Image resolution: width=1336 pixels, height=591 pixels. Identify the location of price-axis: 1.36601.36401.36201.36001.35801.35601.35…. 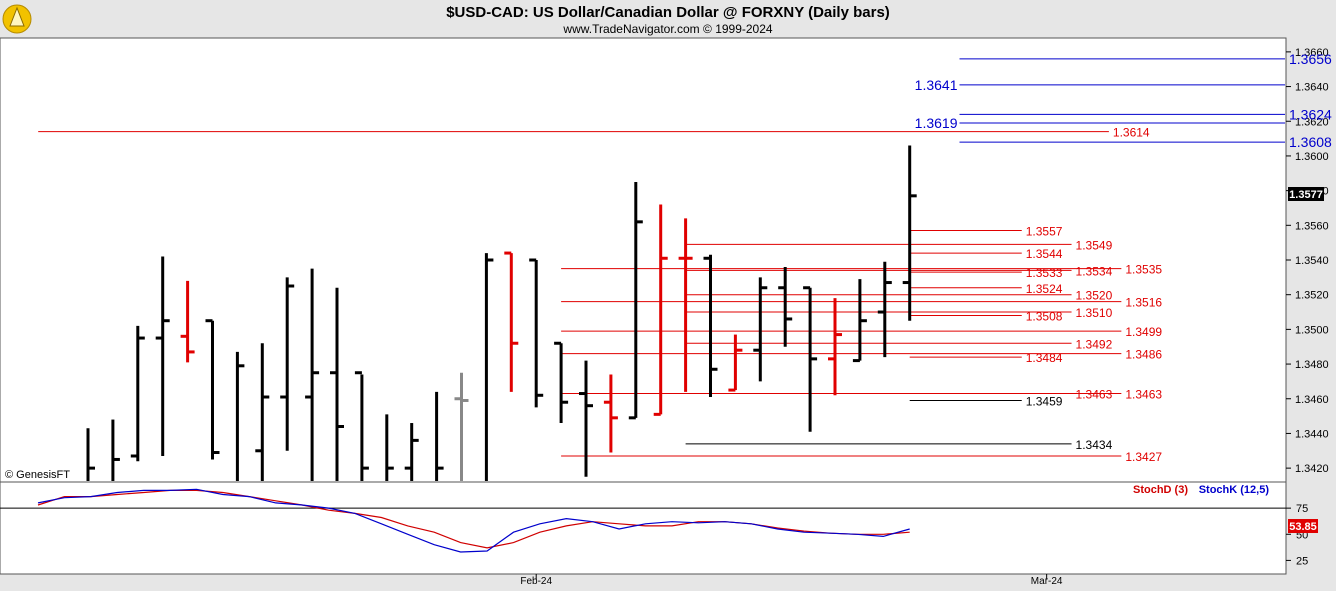
(1307, 261).